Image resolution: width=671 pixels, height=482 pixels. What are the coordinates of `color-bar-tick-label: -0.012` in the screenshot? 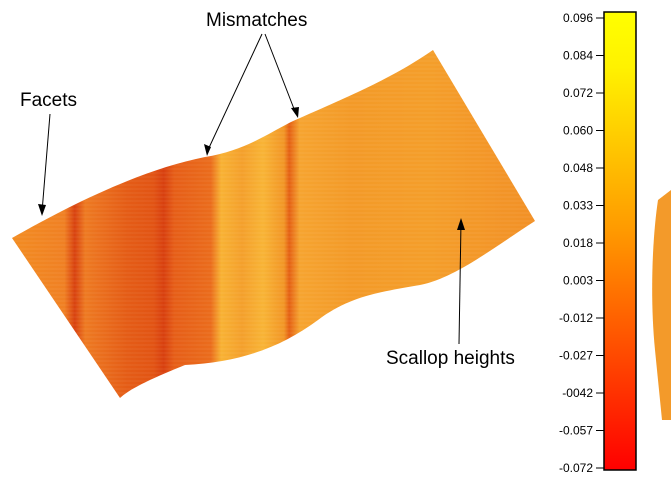 It's located at (576, 318).